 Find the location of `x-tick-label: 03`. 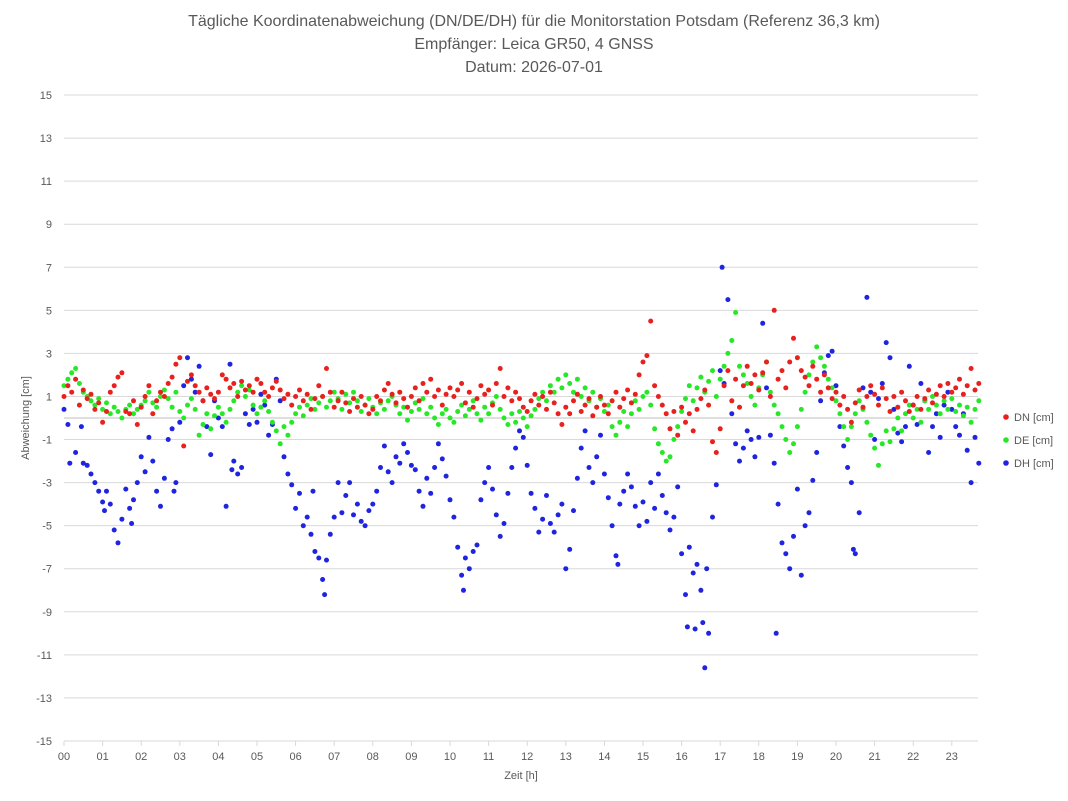

x-tick-label: 03 is located at coordinates (180, 757).